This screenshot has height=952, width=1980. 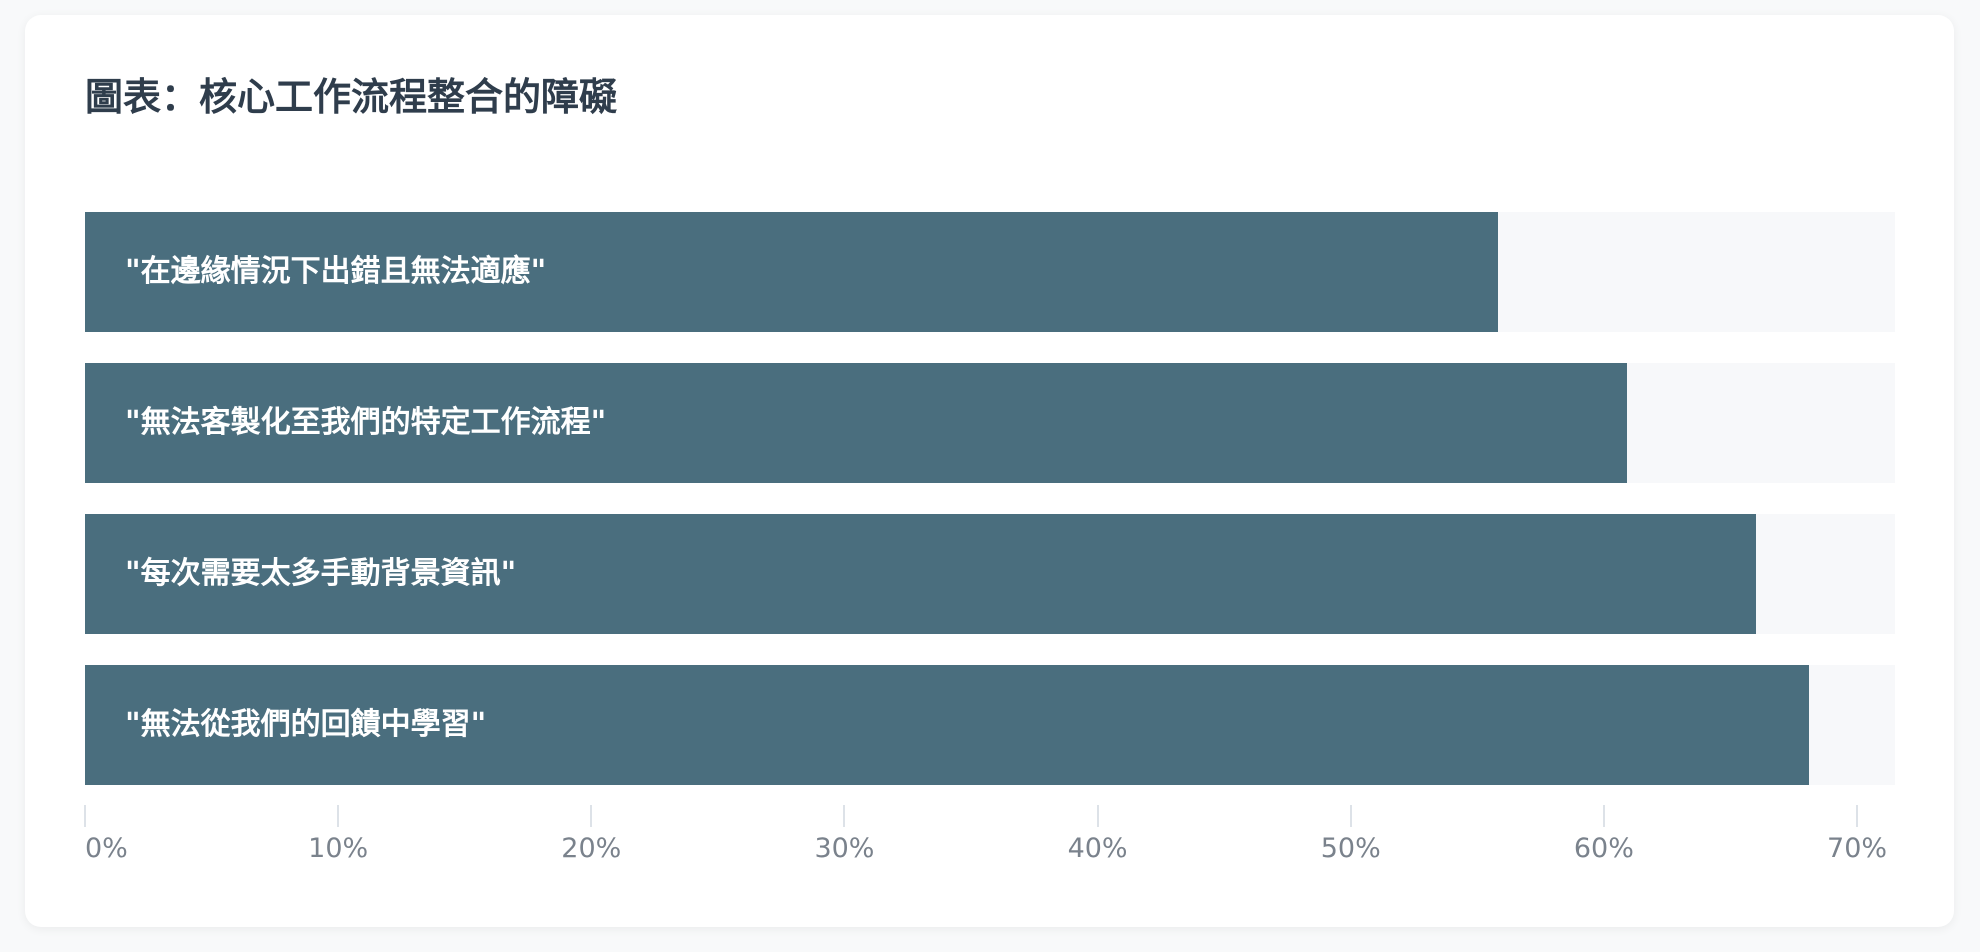 What do you see at coordinates (321, 573) in the screenshot?
I see `bar-label: "每次需要太多手動背景資訊"` at bounding box center [321, 573].